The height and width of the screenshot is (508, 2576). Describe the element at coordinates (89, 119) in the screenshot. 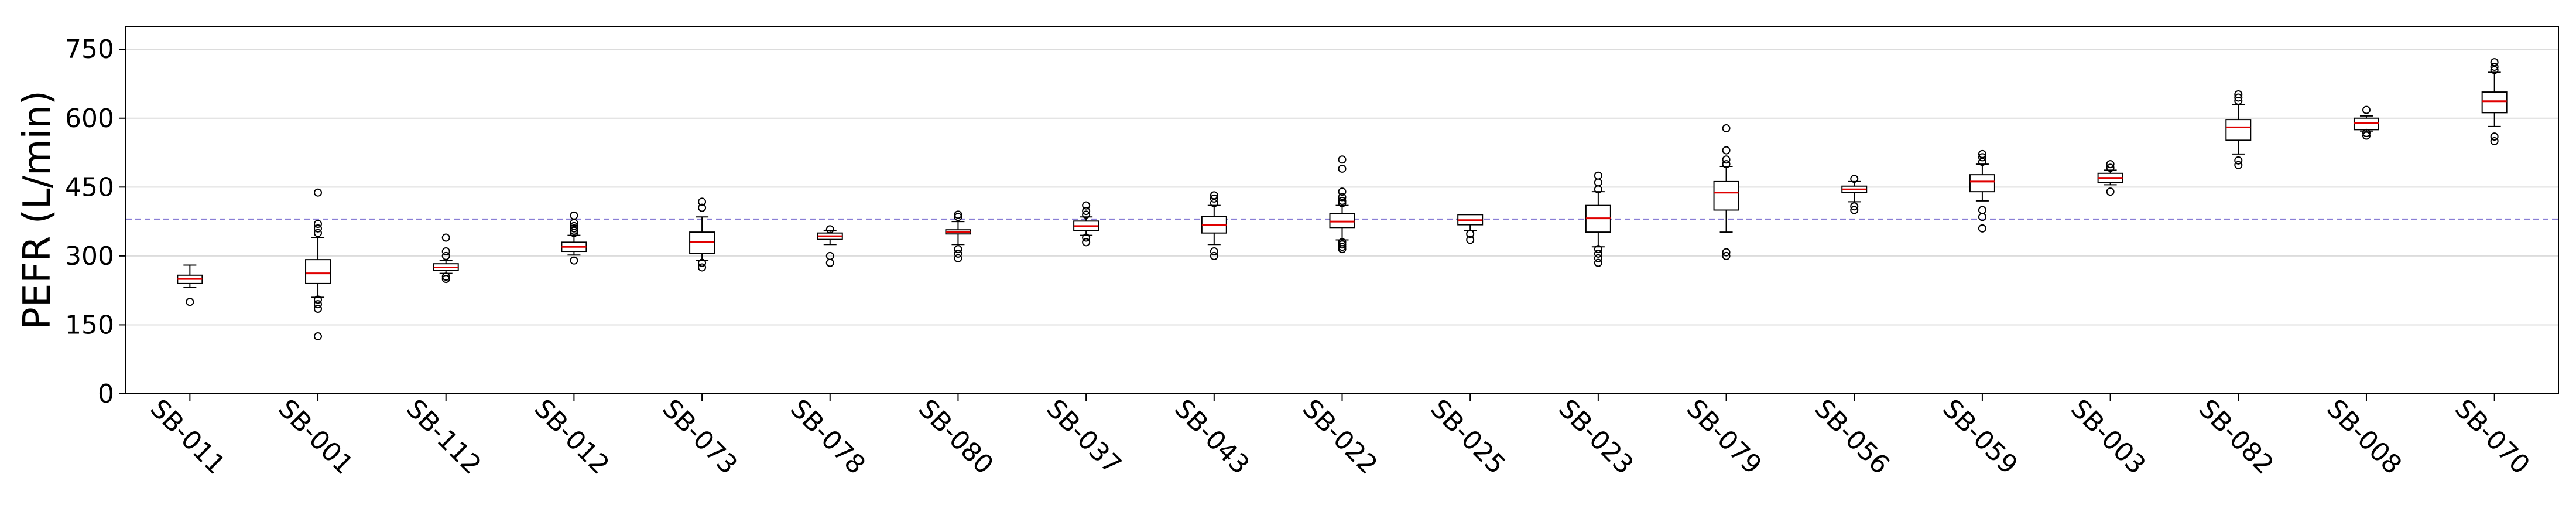

I see `y-tick-label: 600` at that location.